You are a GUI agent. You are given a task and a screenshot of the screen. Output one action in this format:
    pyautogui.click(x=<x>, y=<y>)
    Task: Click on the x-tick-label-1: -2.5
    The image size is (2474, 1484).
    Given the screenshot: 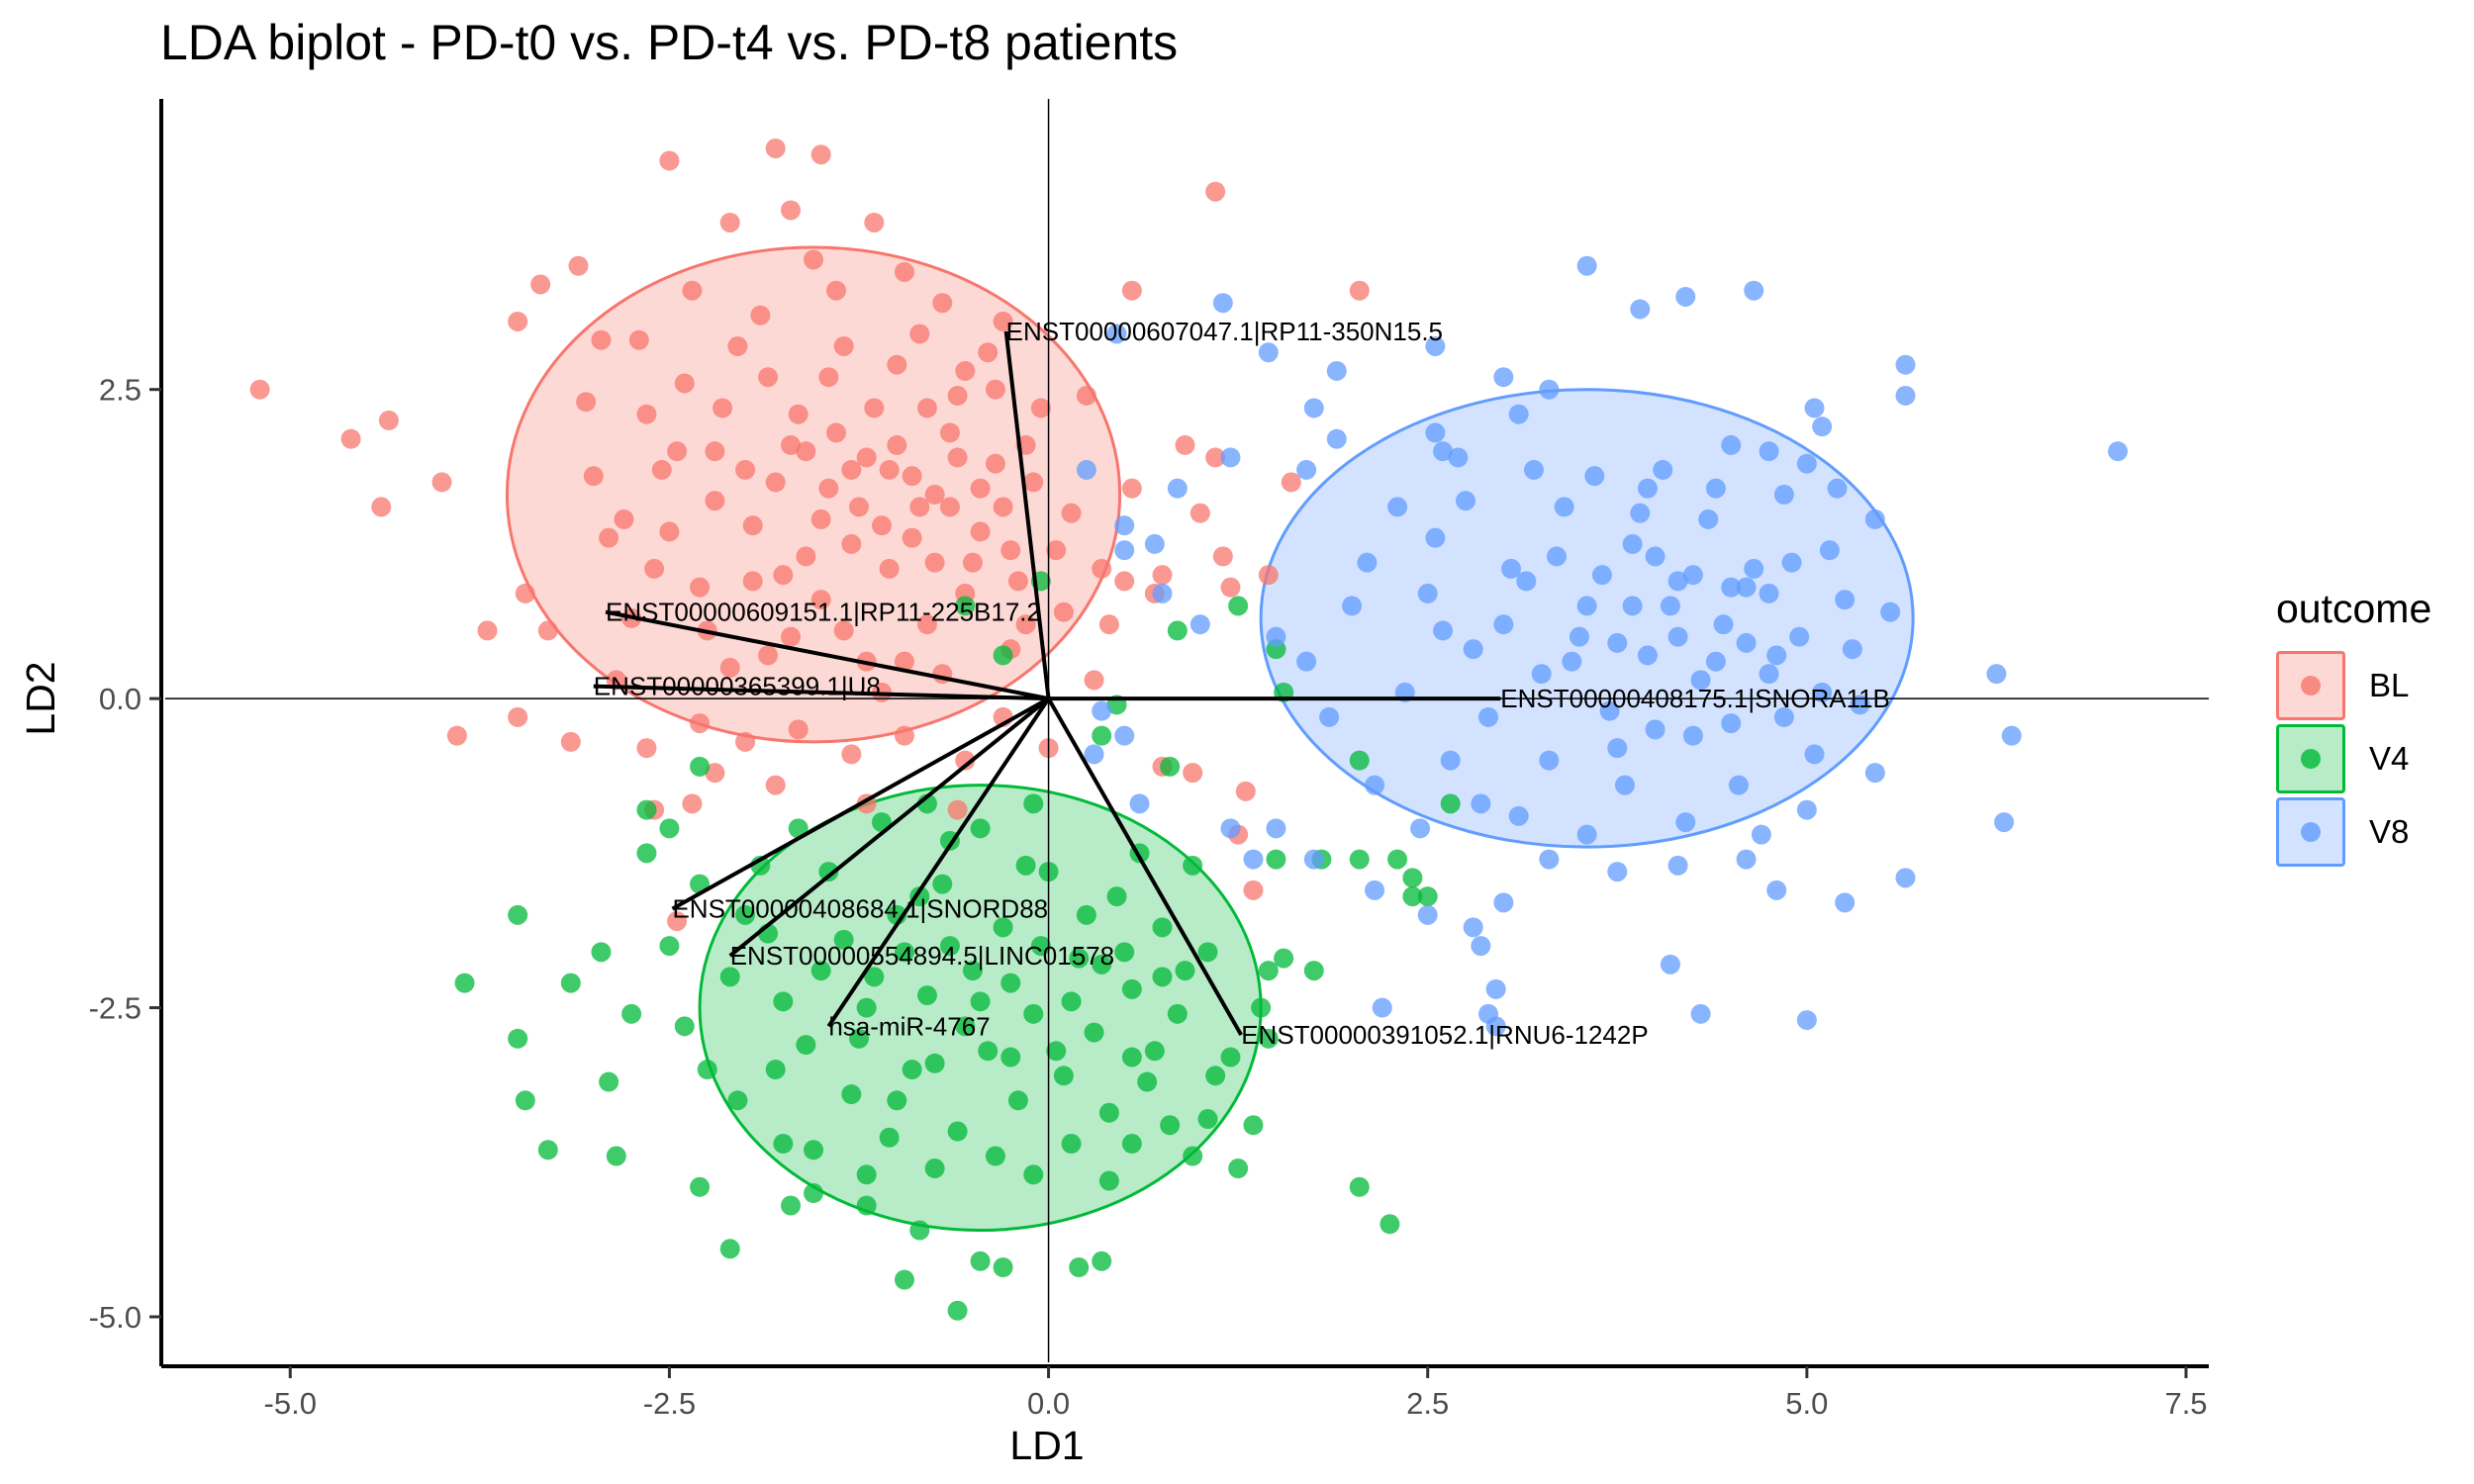 What is the action you would take?
    pyautogui.click(x=669, y=1403)
    